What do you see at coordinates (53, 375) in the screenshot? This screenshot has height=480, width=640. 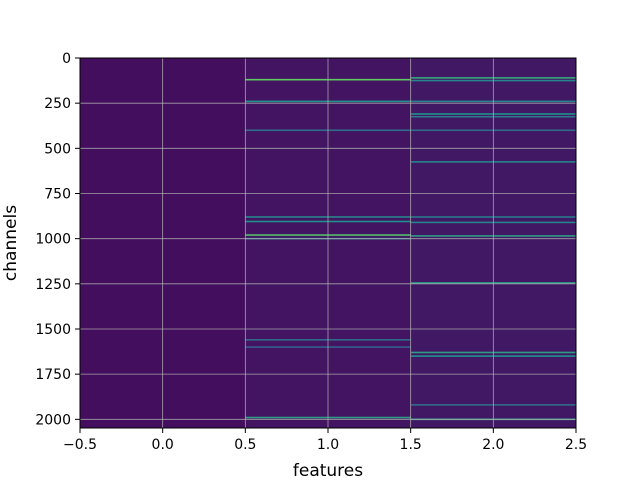 I see `y-tick-label: 1750` at bounding box center [53, 375].